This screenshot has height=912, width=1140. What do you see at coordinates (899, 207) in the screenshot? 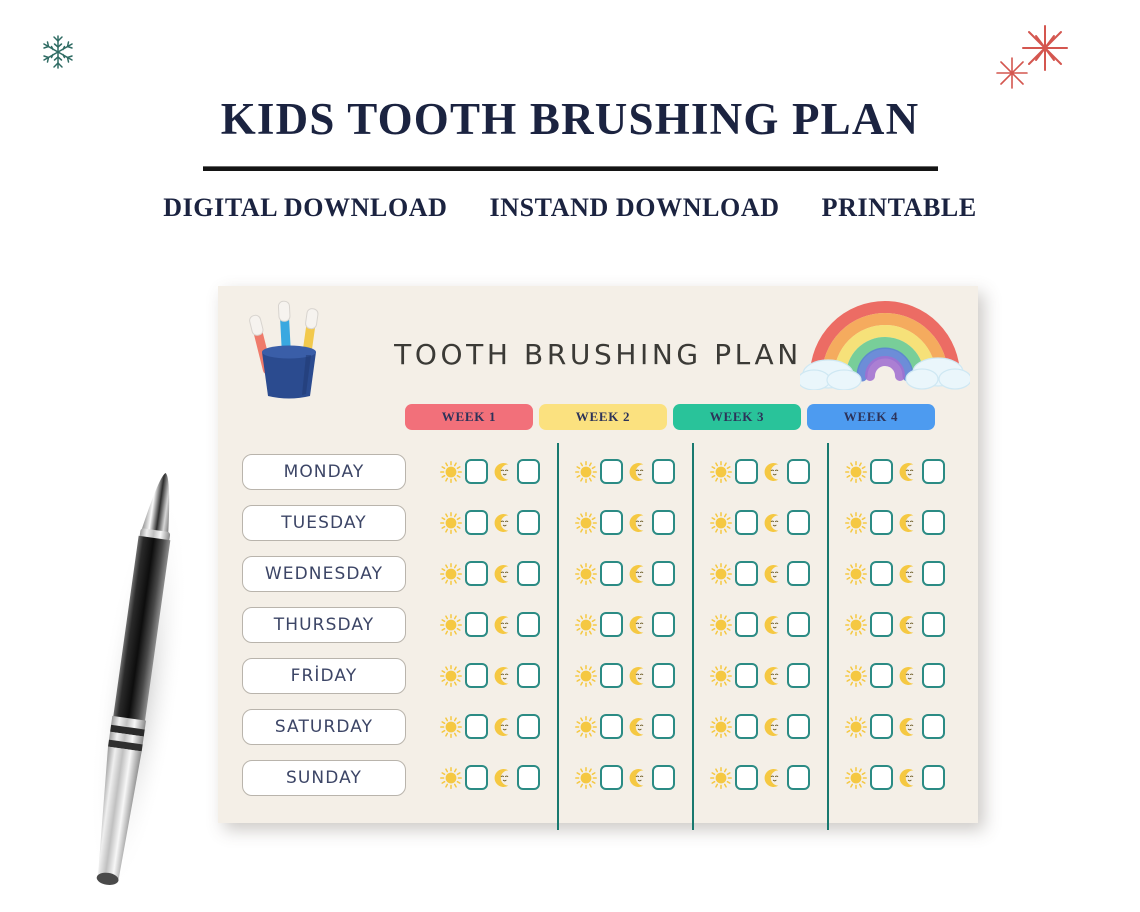
I see `tag-printable: PRINTABLE` at bounding box center [899, 207].